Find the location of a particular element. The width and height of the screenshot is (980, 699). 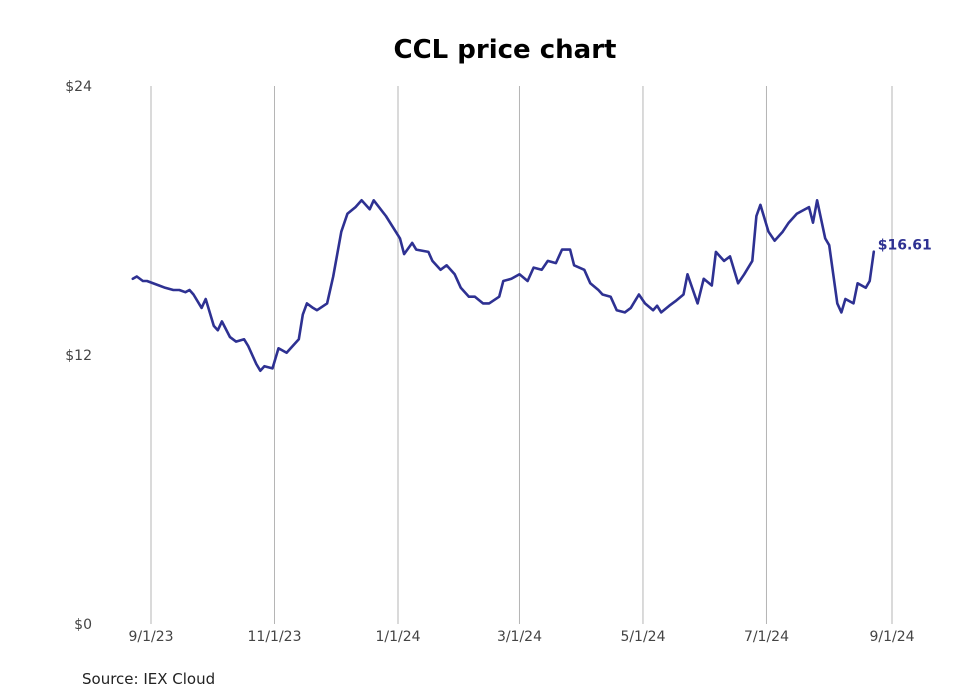

x-tick-label: 3/1/24 is located at coordinates (519, 637).